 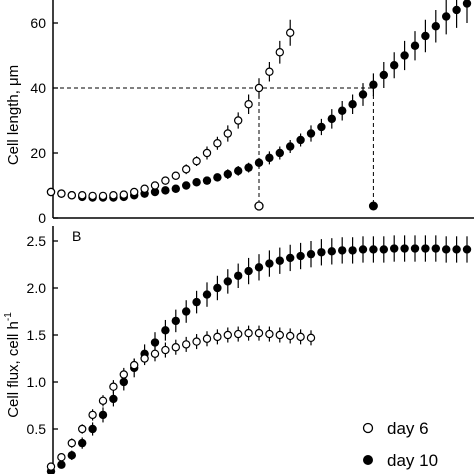 What do you see at coordinates (368, 460) in the screenshot?
I see `legend-marker-day10` at bounding box center [368, 460].